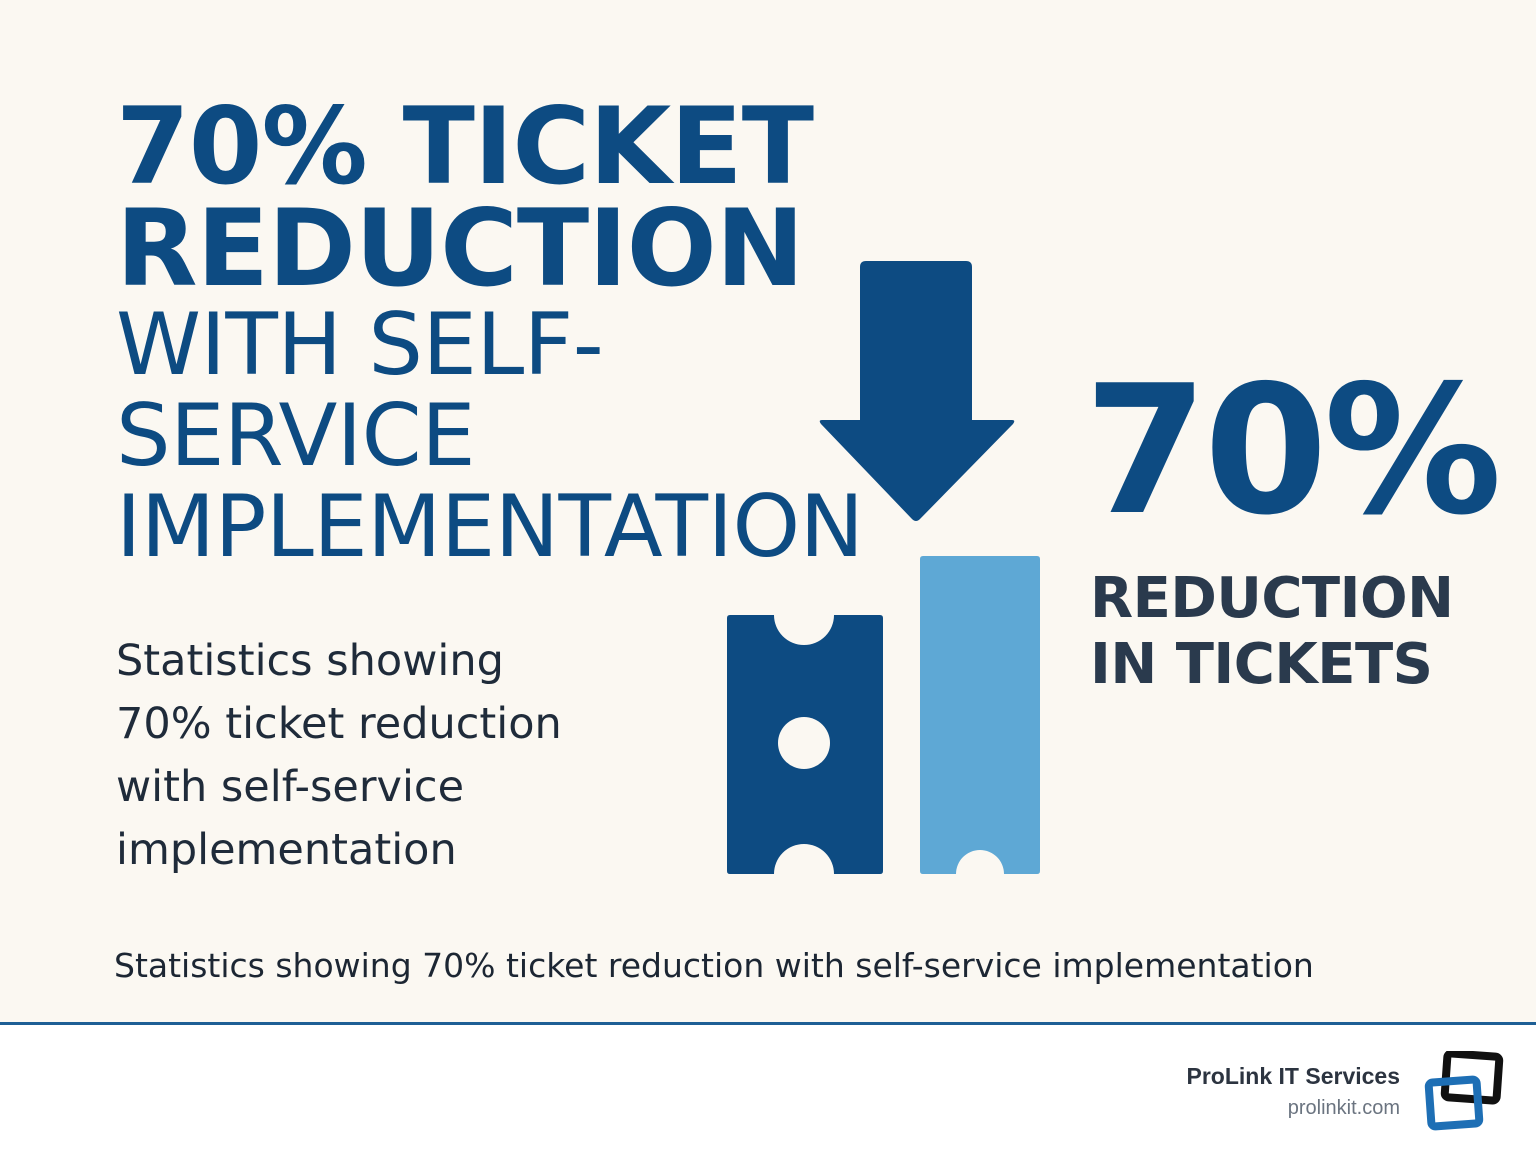 This screenshot has width=1536, height=1154. What do you see at coordinates (1293, 450) in the screenshot?
I see `stat-value: 70%` at bounding box center [1293, 450].